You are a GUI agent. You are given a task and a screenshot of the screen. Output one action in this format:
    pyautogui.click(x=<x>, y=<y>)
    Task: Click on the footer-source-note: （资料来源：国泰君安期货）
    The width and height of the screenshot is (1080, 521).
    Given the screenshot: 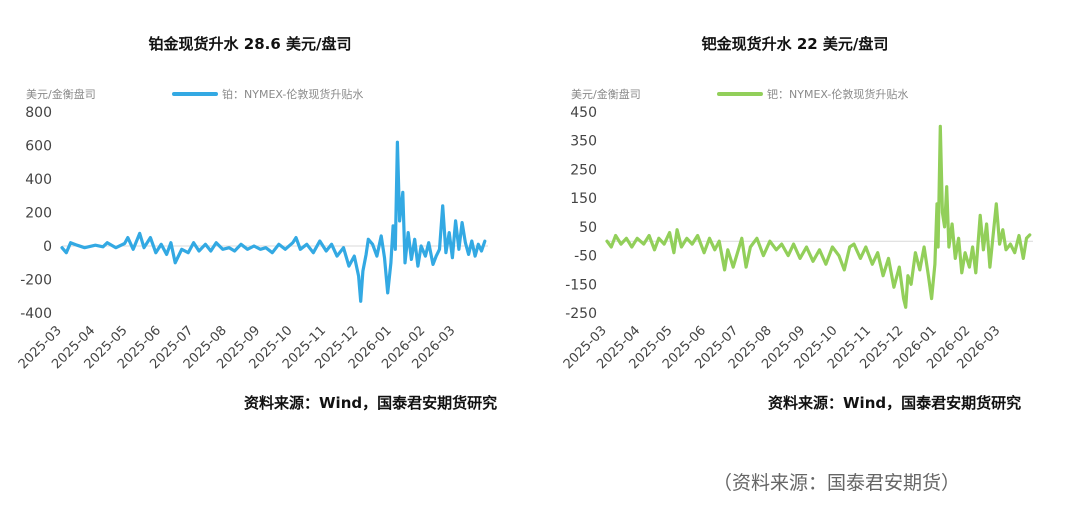 What is the action you would take?
    pyautogui.click(x=837, y=483)
    